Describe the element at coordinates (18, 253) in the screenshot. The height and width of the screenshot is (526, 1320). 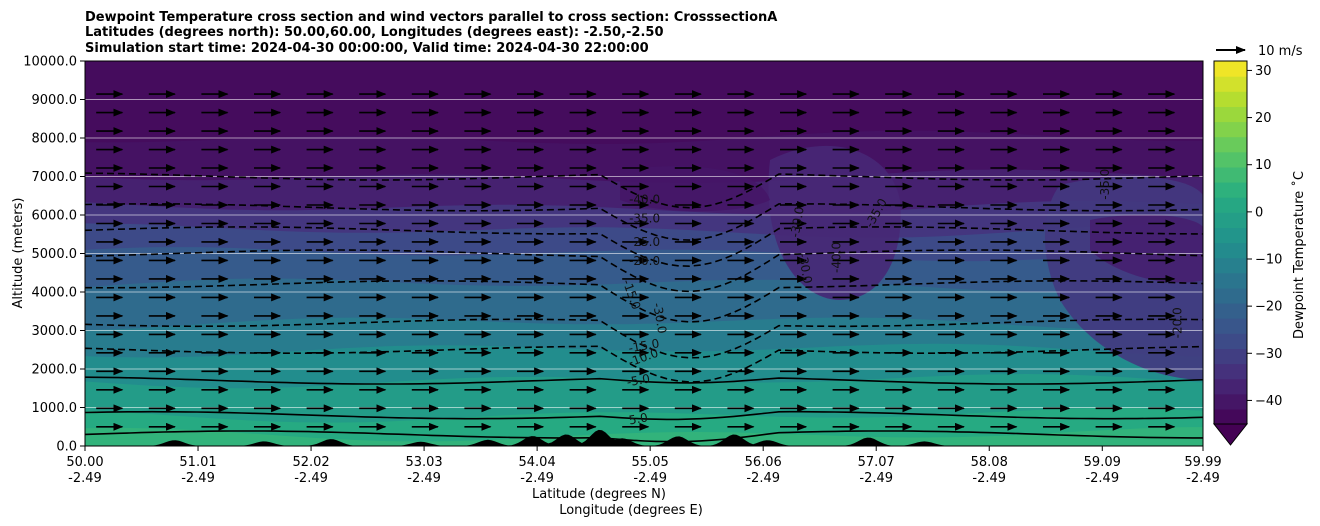
I see `y-axis-label: Altitude (meters)` at that location.